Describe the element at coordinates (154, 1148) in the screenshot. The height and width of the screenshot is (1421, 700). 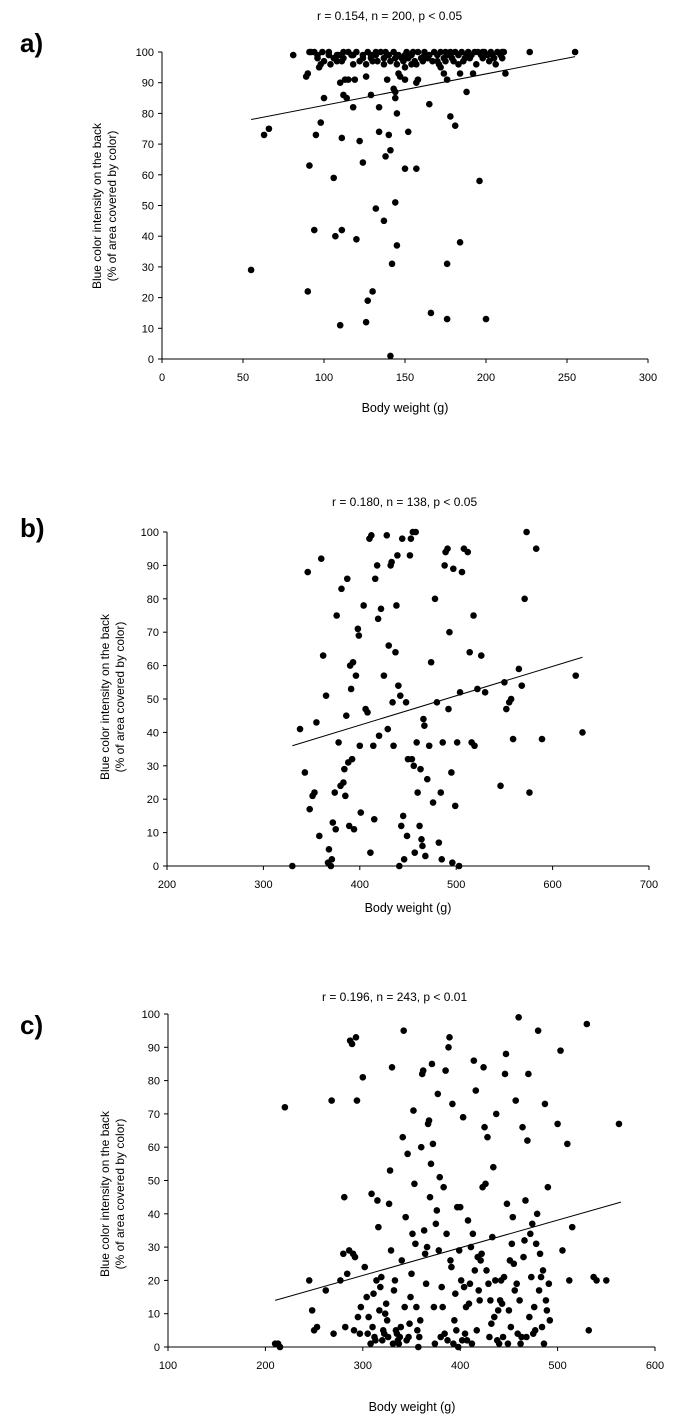
I see `y-tick-label: 60` at that location.